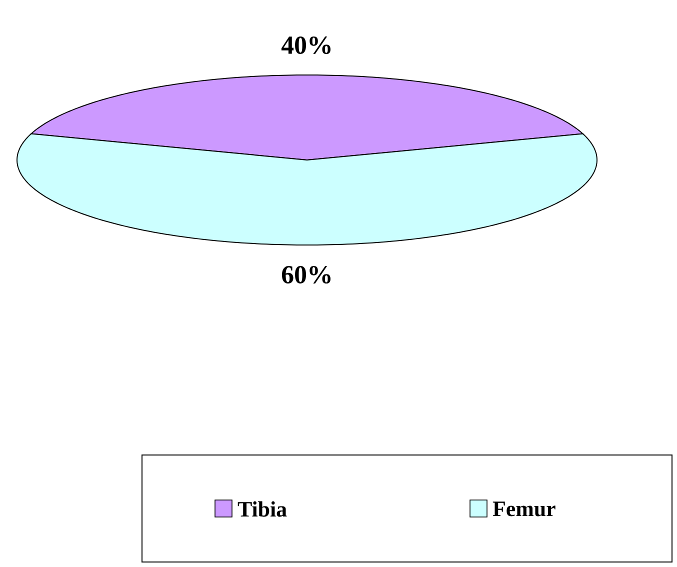 This screenshot has width=677, height=567. I want to click on data-label: 40%, so click(305, 45).